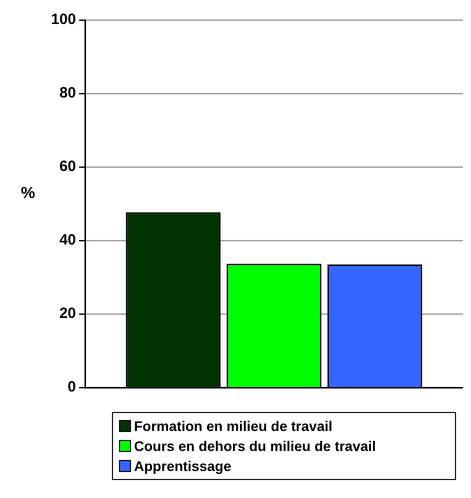 The image size is (471, 498). I want to click on y-tick-label: 20, so click(67, 313).